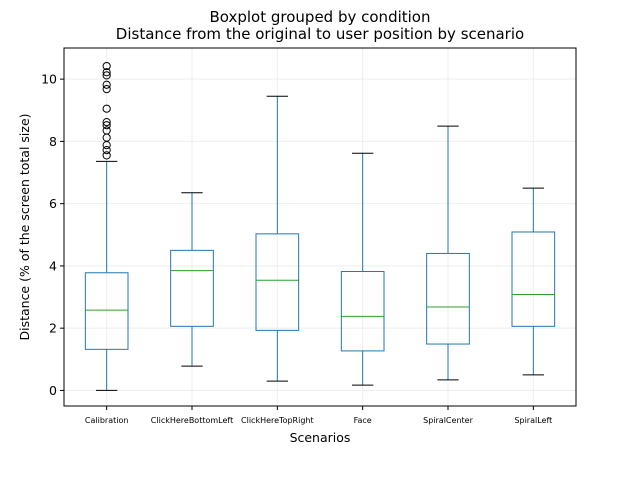 This screenshot has width=640, height=482. I want to click on x-tick-label: Face, so click(363, 420).